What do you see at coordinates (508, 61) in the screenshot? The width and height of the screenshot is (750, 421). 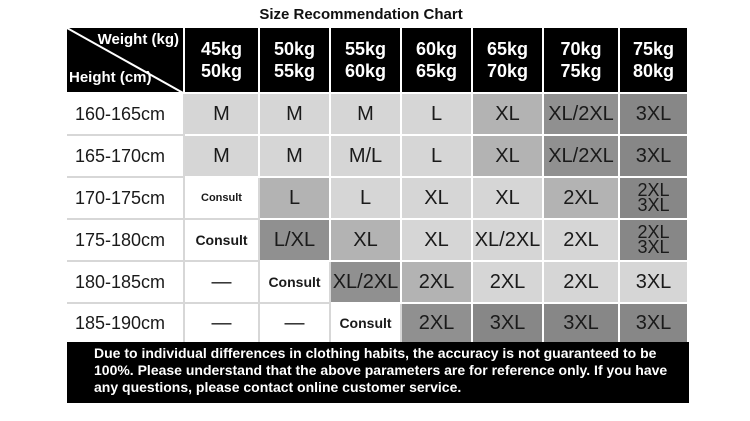 I see `weight-column-header: 65kg 70kg` at bounding box center [508, 61].